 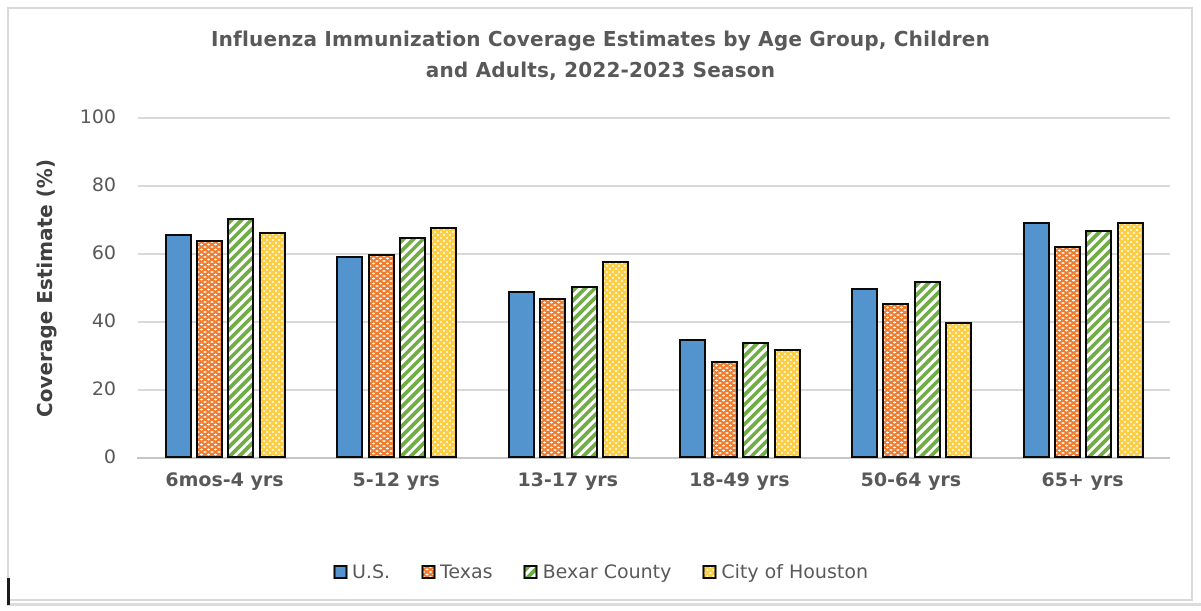 I want to click on legend-swatch-us, so click(x=340, y=572).